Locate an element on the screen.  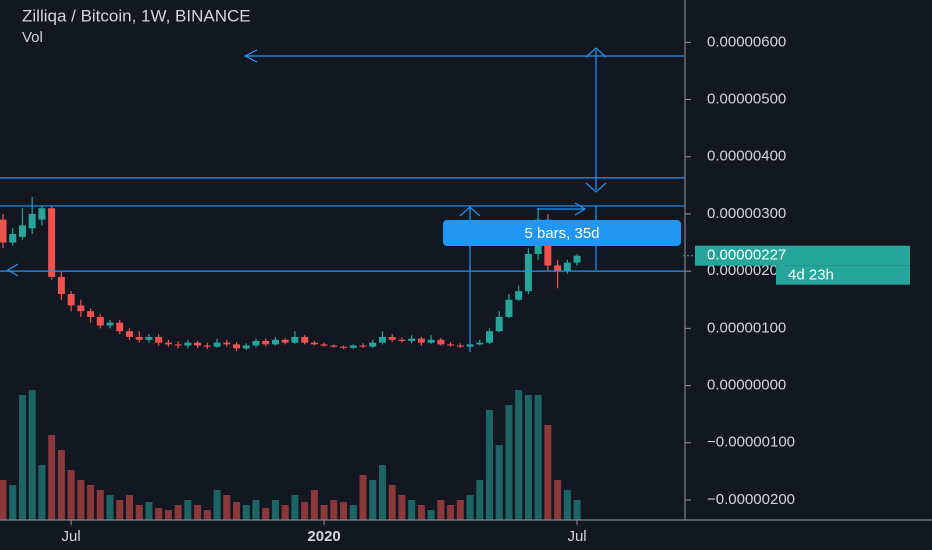
y-tick-label: 0.00000600 is located at coordinates (746, 41).